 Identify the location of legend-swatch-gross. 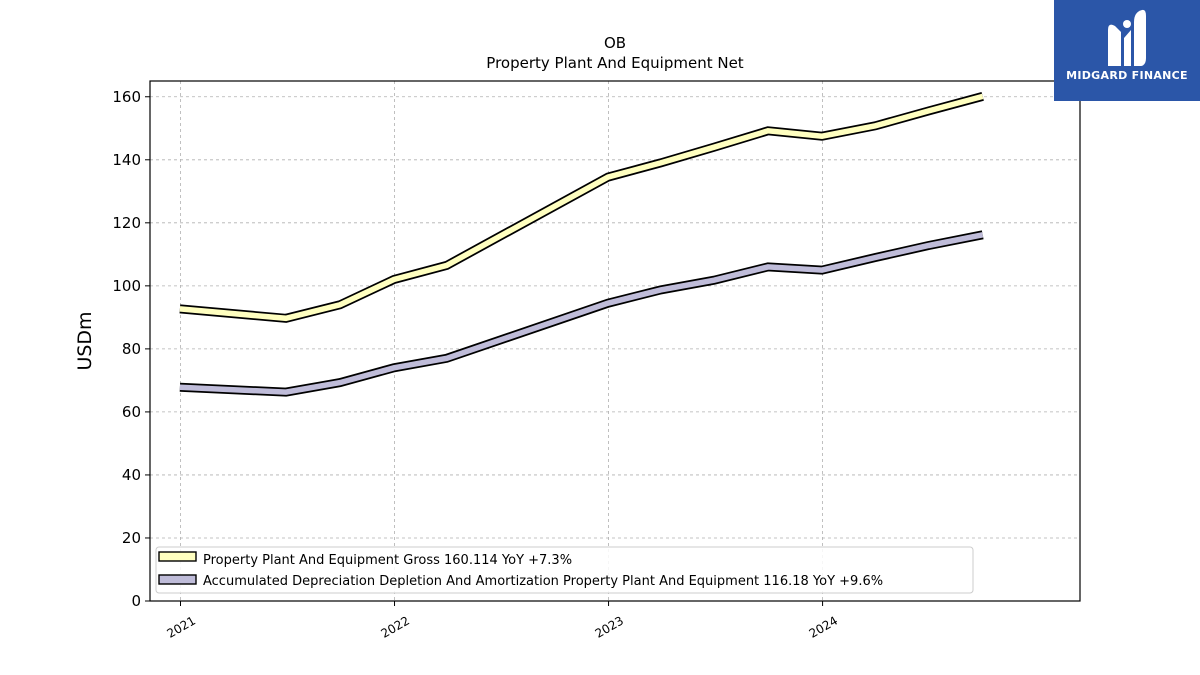
(177, 556).